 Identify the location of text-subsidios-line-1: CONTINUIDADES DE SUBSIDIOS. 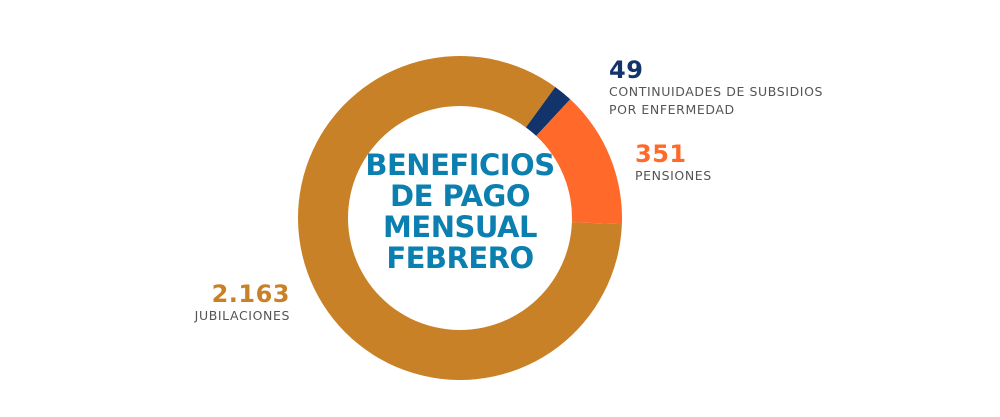
(716, 91).